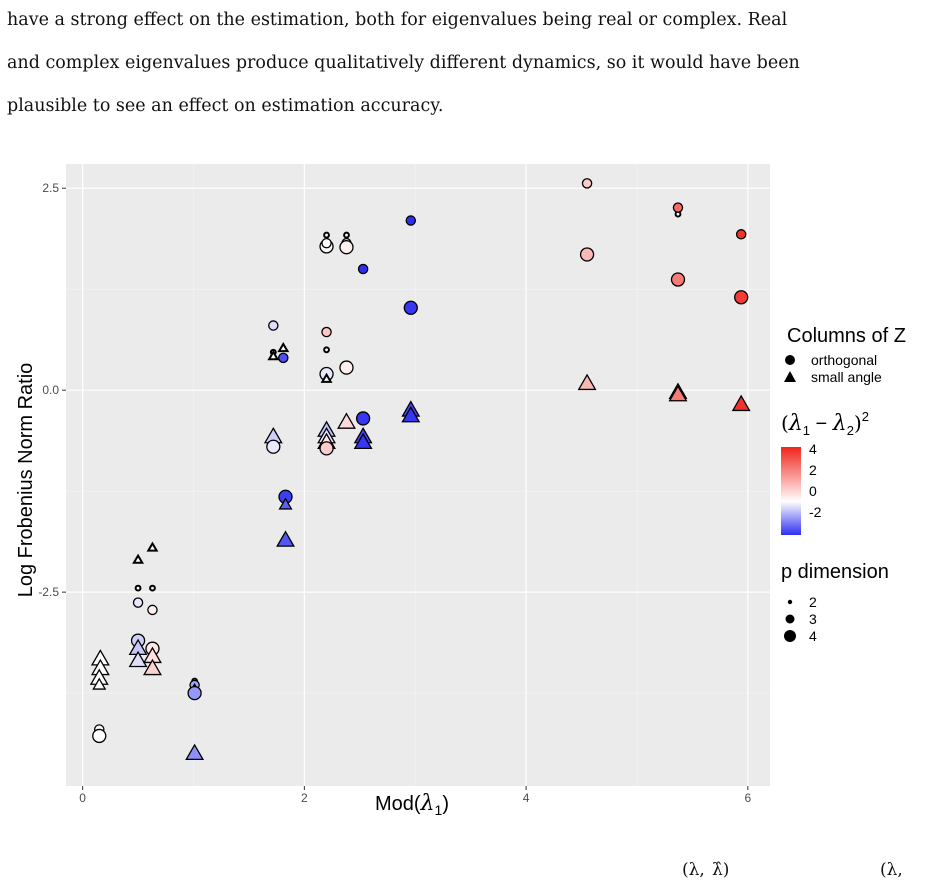 The width and height of the screenshot is (933, 889). What do you see at coordinates (48, 592) in the screenshot?
I see `y-tick-label: -2.5` at bounding box center [48, 592].